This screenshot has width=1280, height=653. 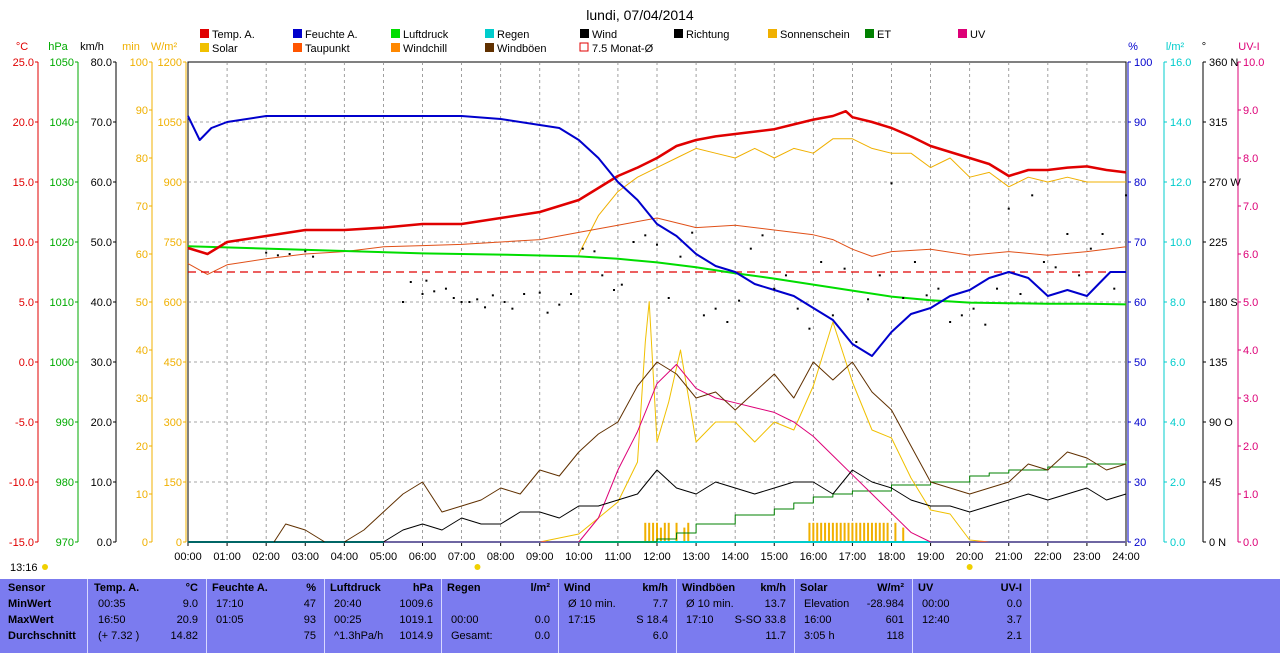 What do you see at coordinates (892, 557) in the screenshot?
I see `axis-x-tick-label: 18:00` at bounding box center [892, 557].